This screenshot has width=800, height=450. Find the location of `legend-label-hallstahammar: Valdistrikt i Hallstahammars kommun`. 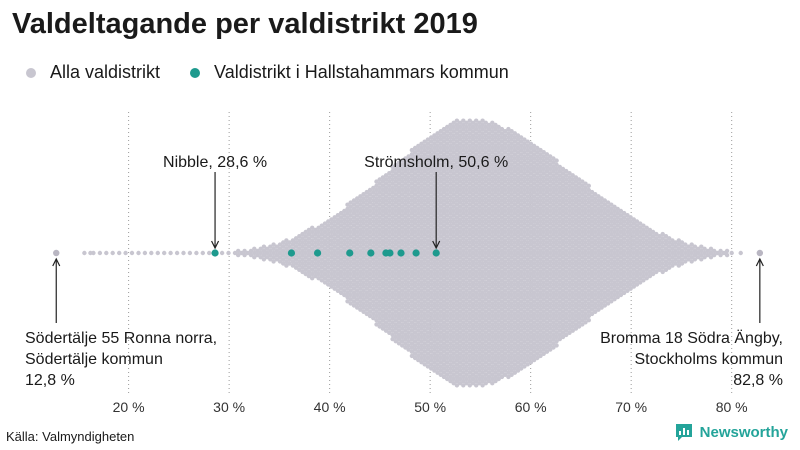

legend-label-hallstahammar: Valdistrikt i Hallstahammars kommun is located at coordinates (361, 72).